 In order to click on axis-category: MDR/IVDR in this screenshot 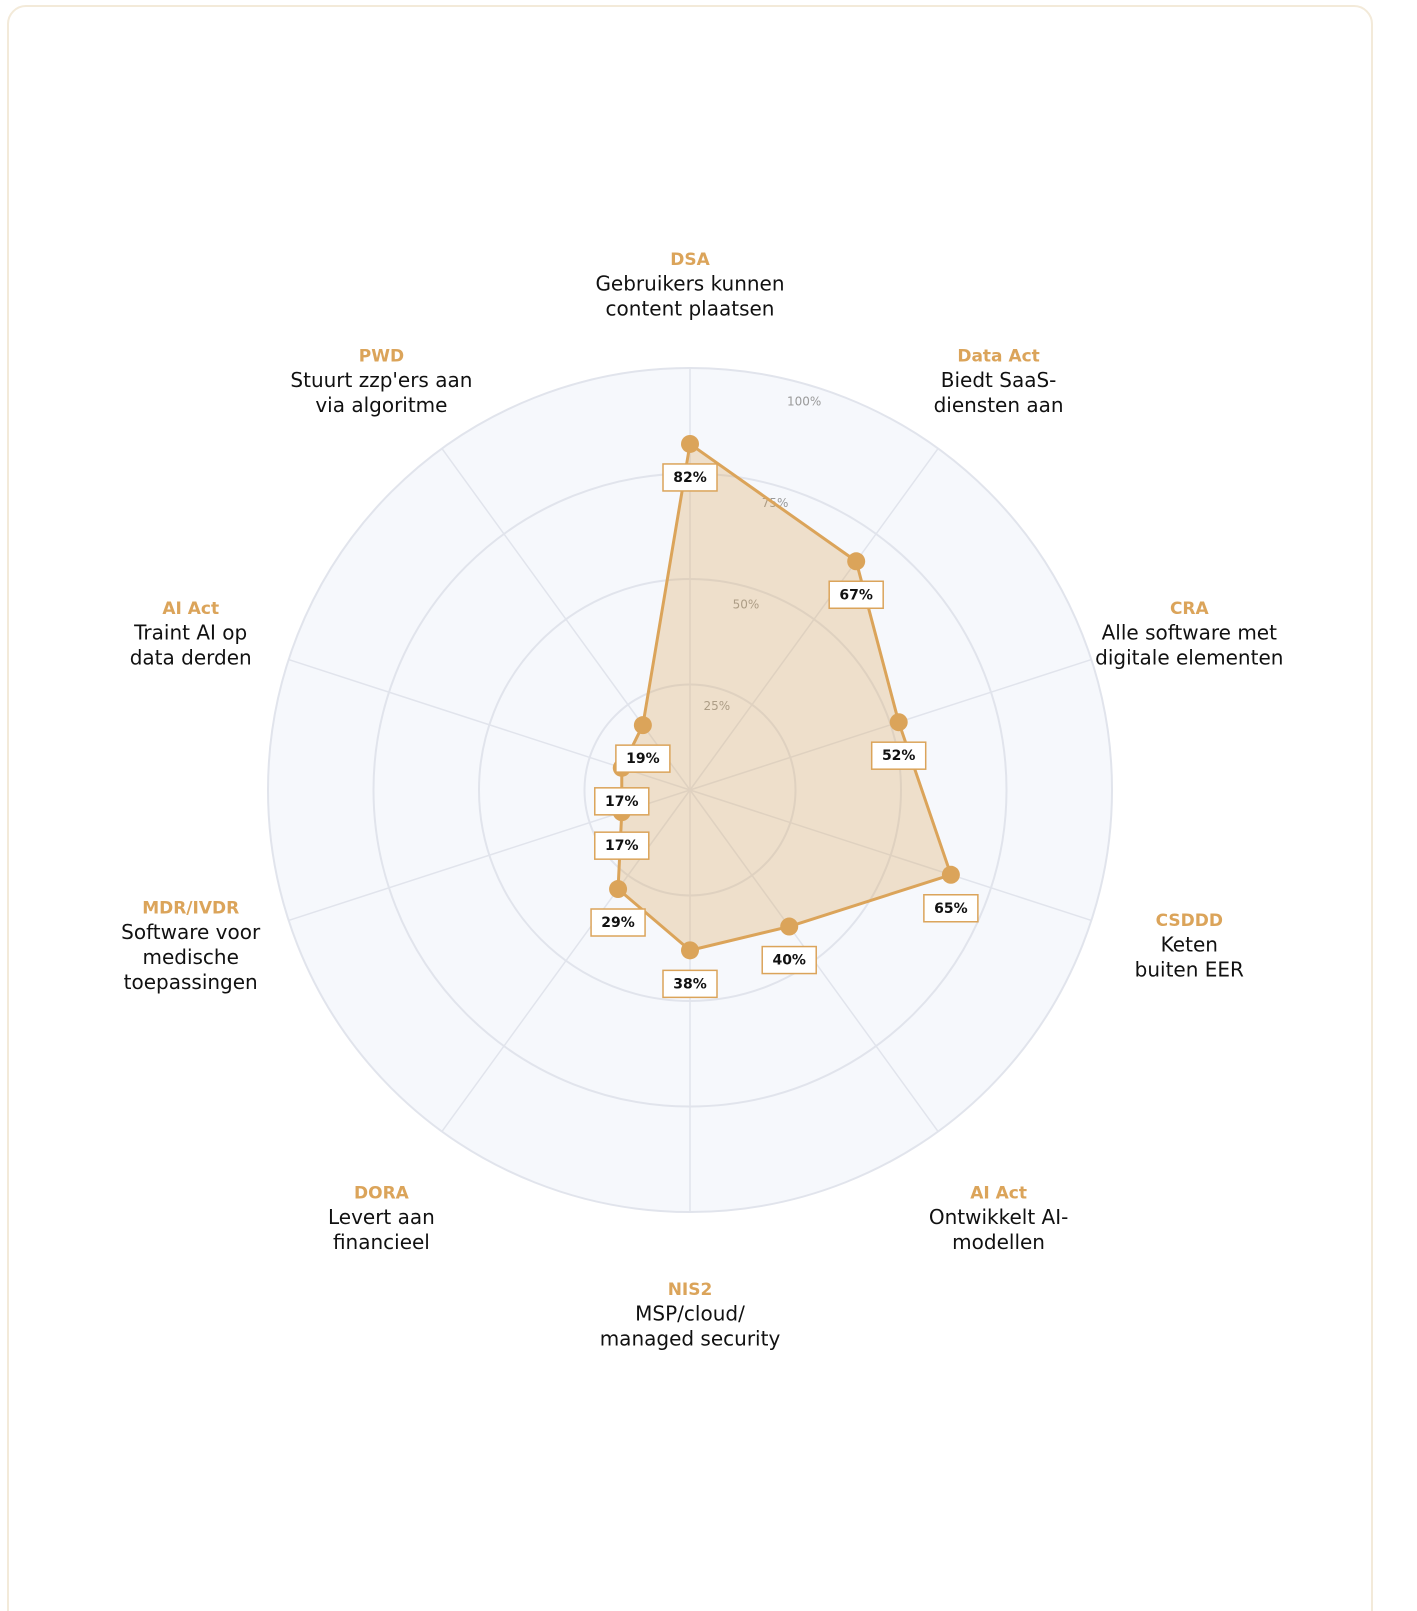, I will do `click(190, 909)`.